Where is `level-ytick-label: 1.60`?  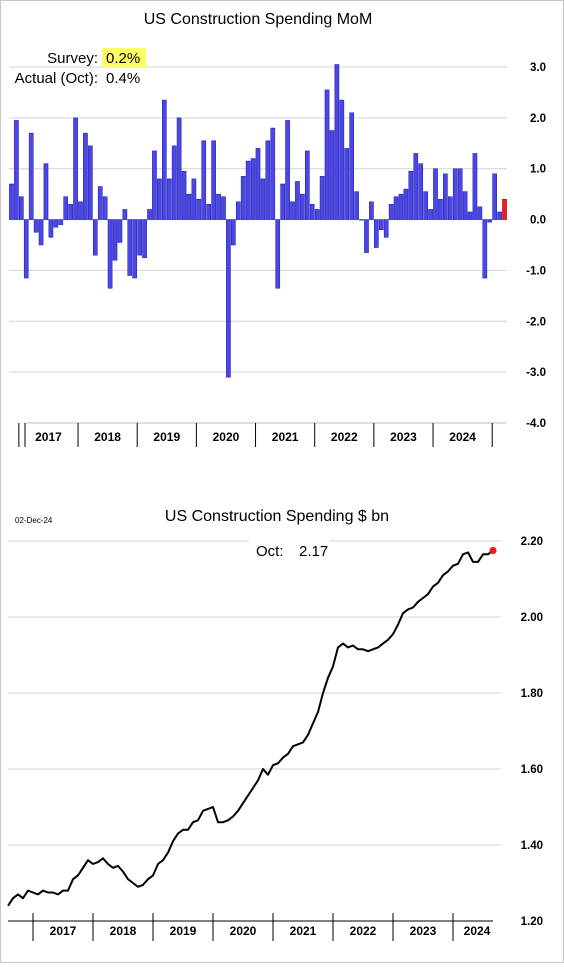 level-ytick-label: 1.60 is located at coordinates (532, 770).